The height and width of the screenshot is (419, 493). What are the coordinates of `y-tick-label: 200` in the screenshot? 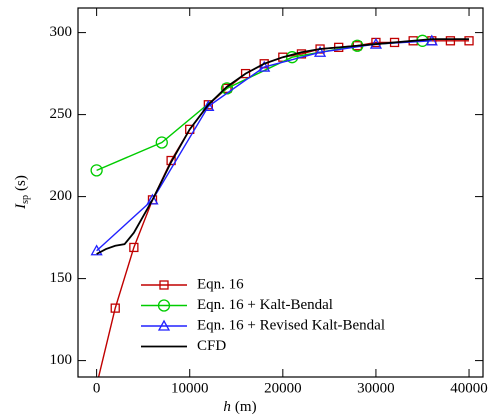 It's located at (61, 196).